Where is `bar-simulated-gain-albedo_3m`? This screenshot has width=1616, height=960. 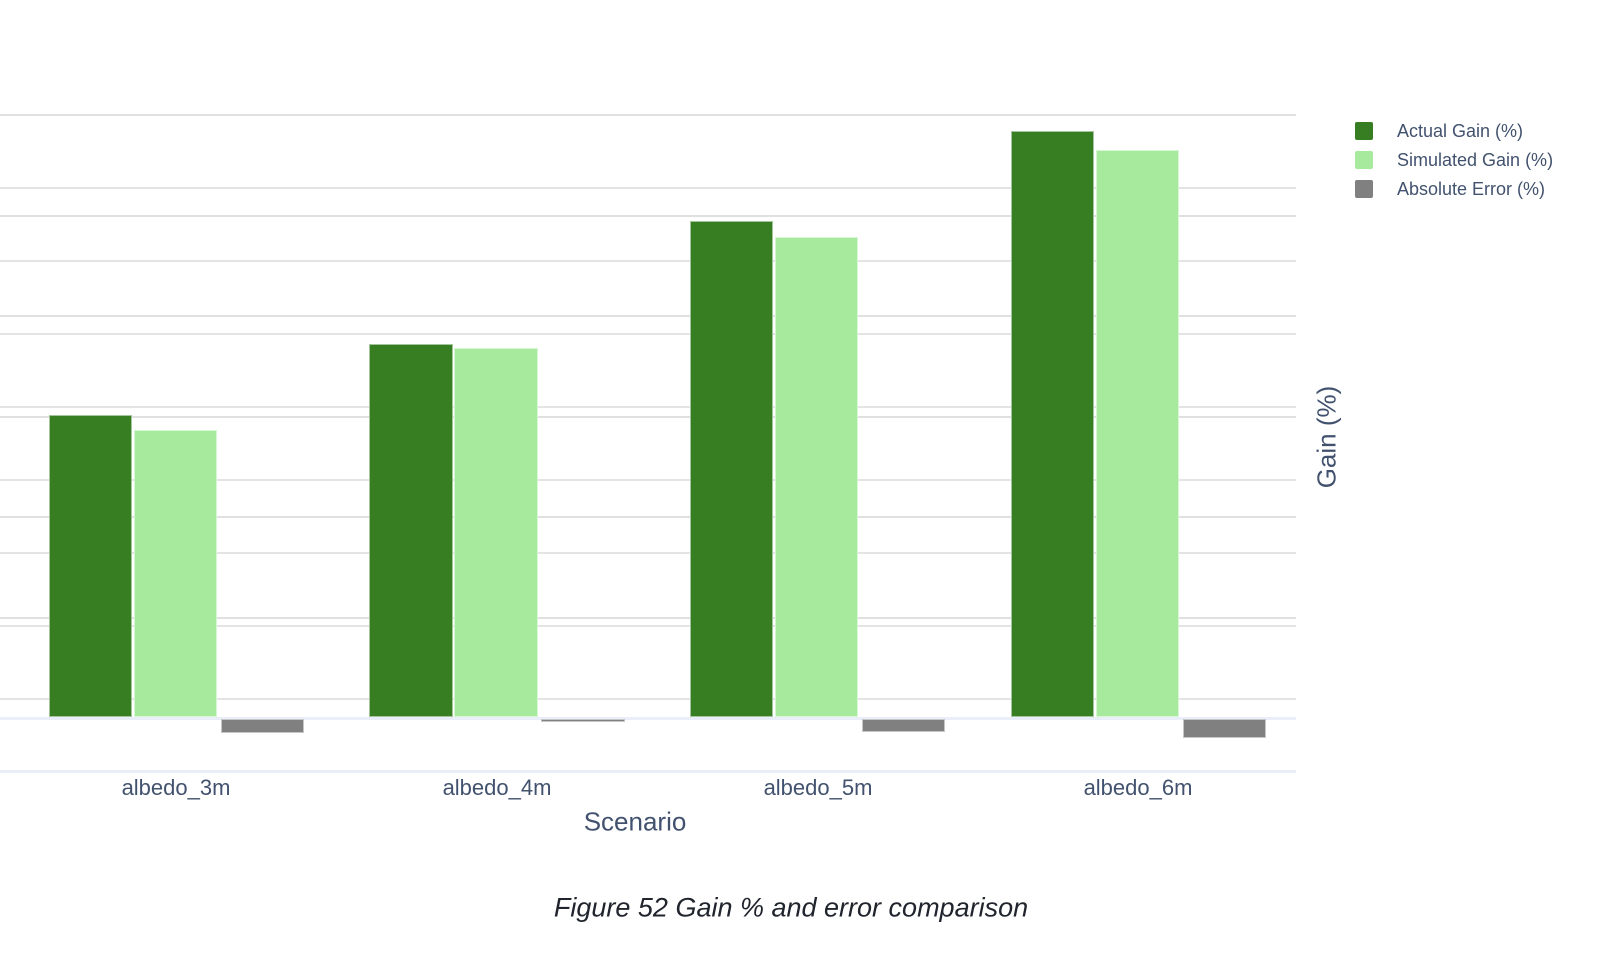
bar-simulated-gain-albedo_3m is located at coordinates (175, 573).